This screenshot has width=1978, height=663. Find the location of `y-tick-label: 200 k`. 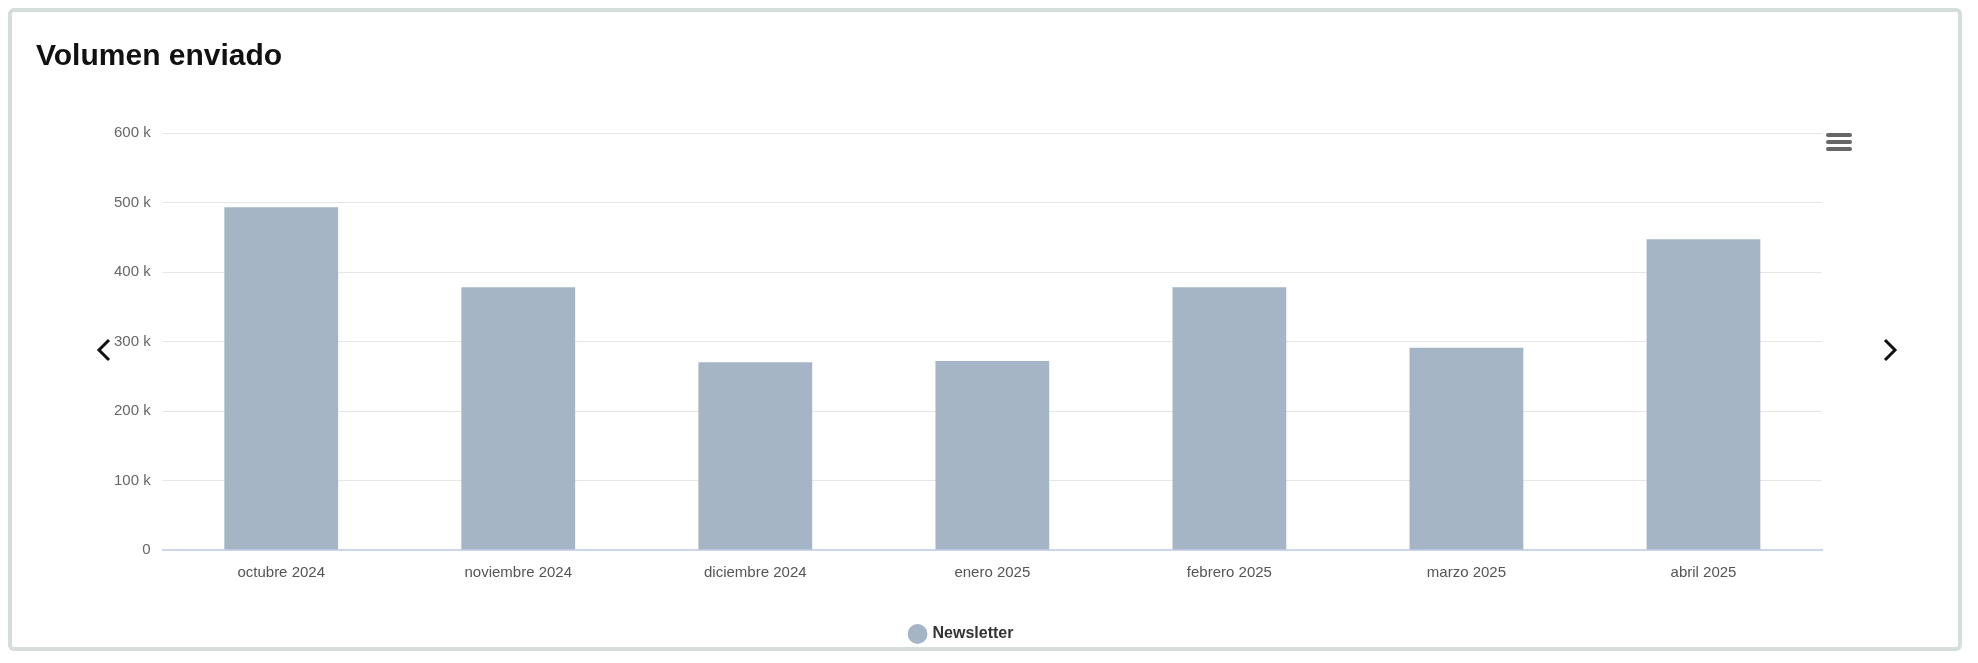

y-tick-label: 200 k is located at coordinates (132, 410).